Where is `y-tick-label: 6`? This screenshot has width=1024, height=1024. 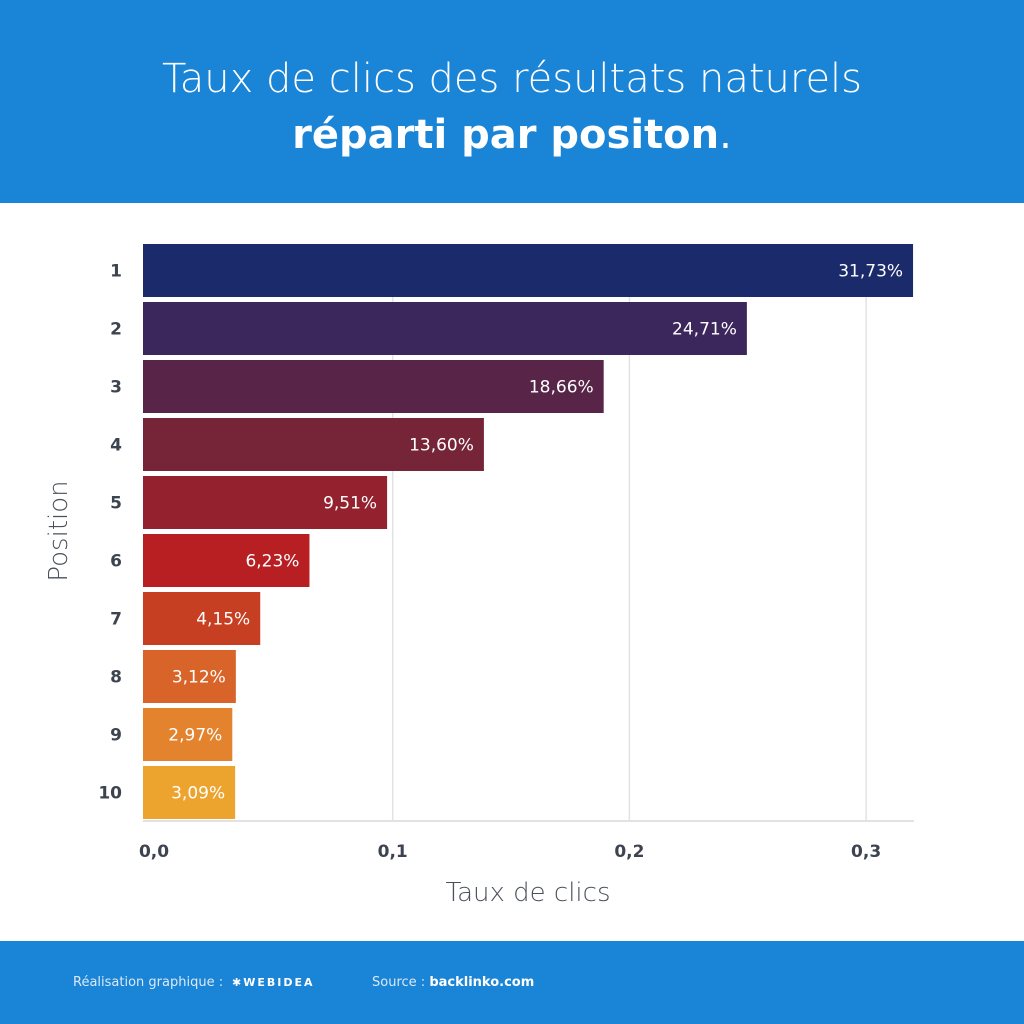 y-tick-label: 6 is located at coordinates (116, 562).